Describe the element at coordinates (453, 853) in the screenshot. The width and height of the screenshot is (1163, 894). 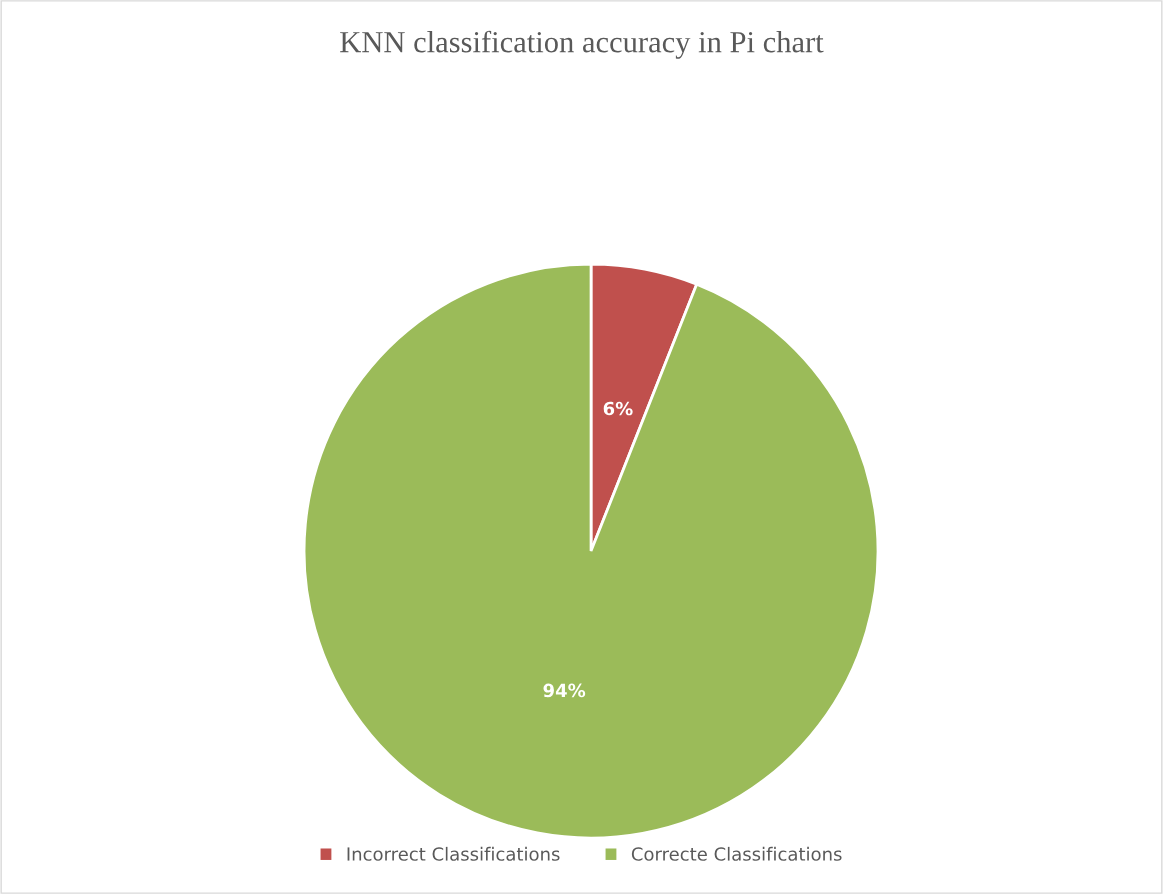
I see `legend-label: Incorrect Classifications` at that location.